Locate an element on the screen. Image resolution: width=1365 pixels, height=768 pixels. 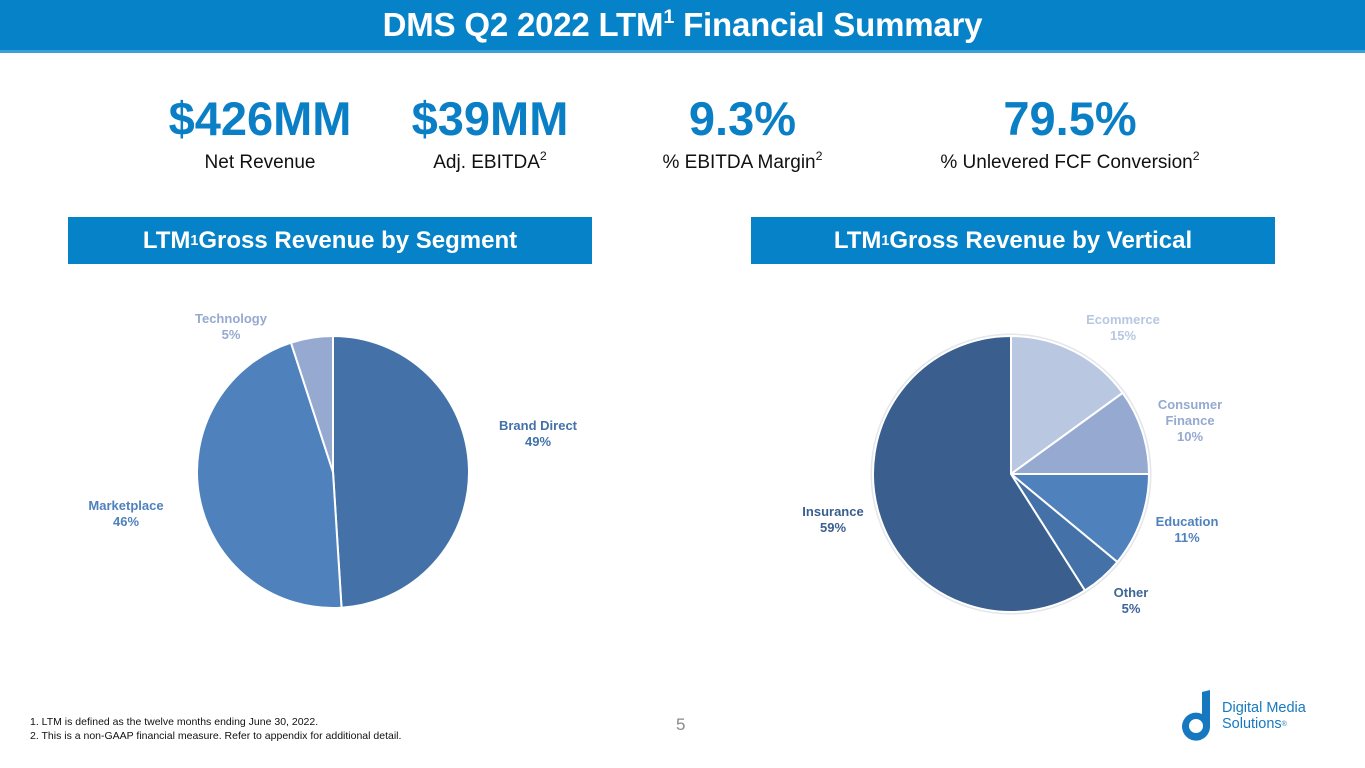
pie-slice-insurance is located at coordinates (979, 473).